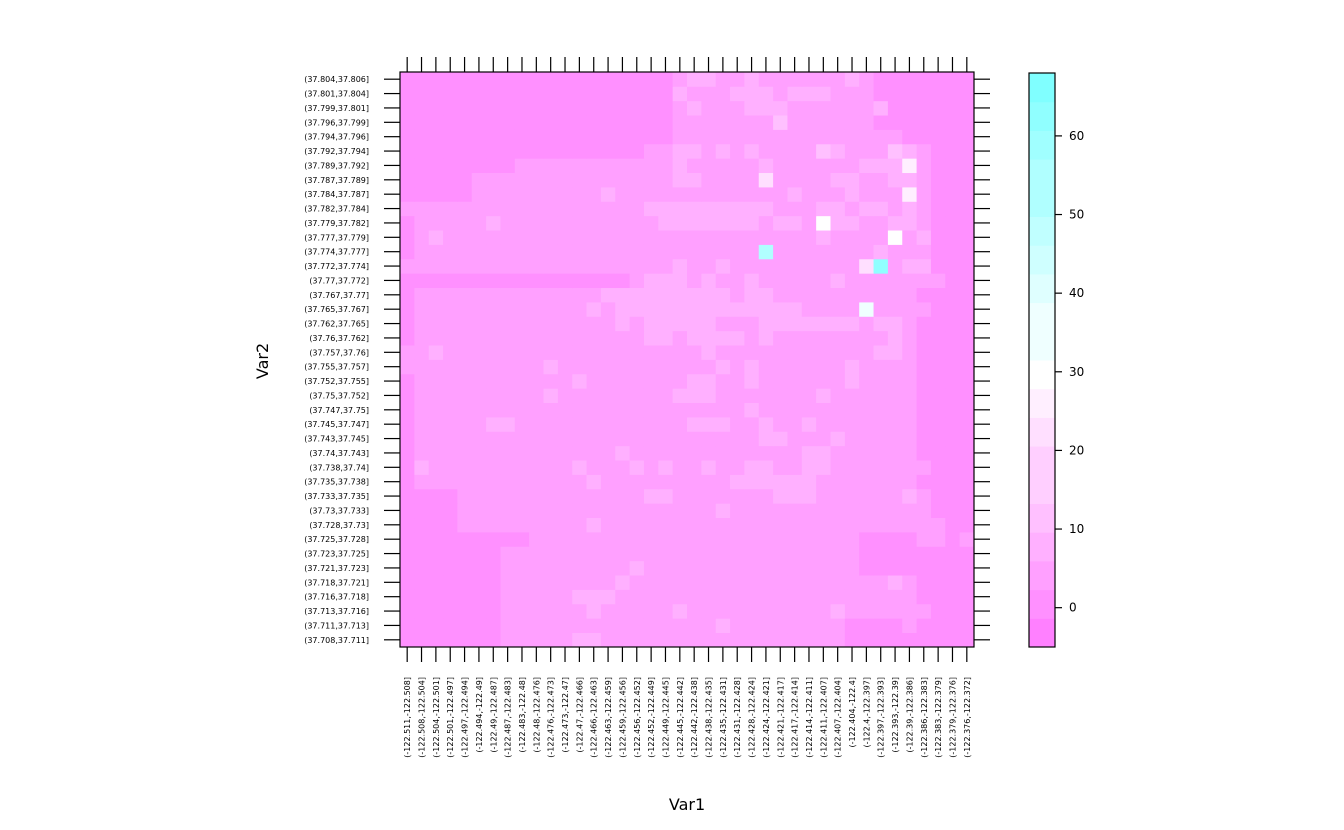 Image resolution: width=1344 pixels, height=830 pixels. I want to click on y-tick-label: (37.804,37.806], so click(336, 79).